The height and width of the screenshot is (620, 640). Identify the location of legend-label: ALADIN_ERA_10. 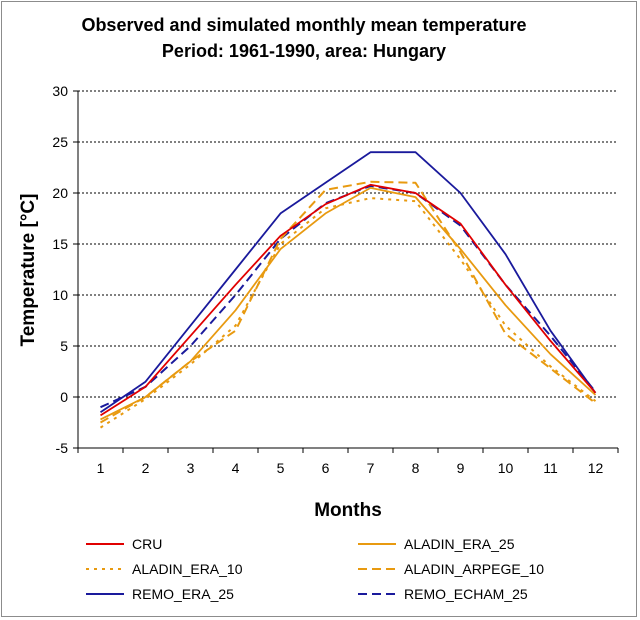
(187, 569).